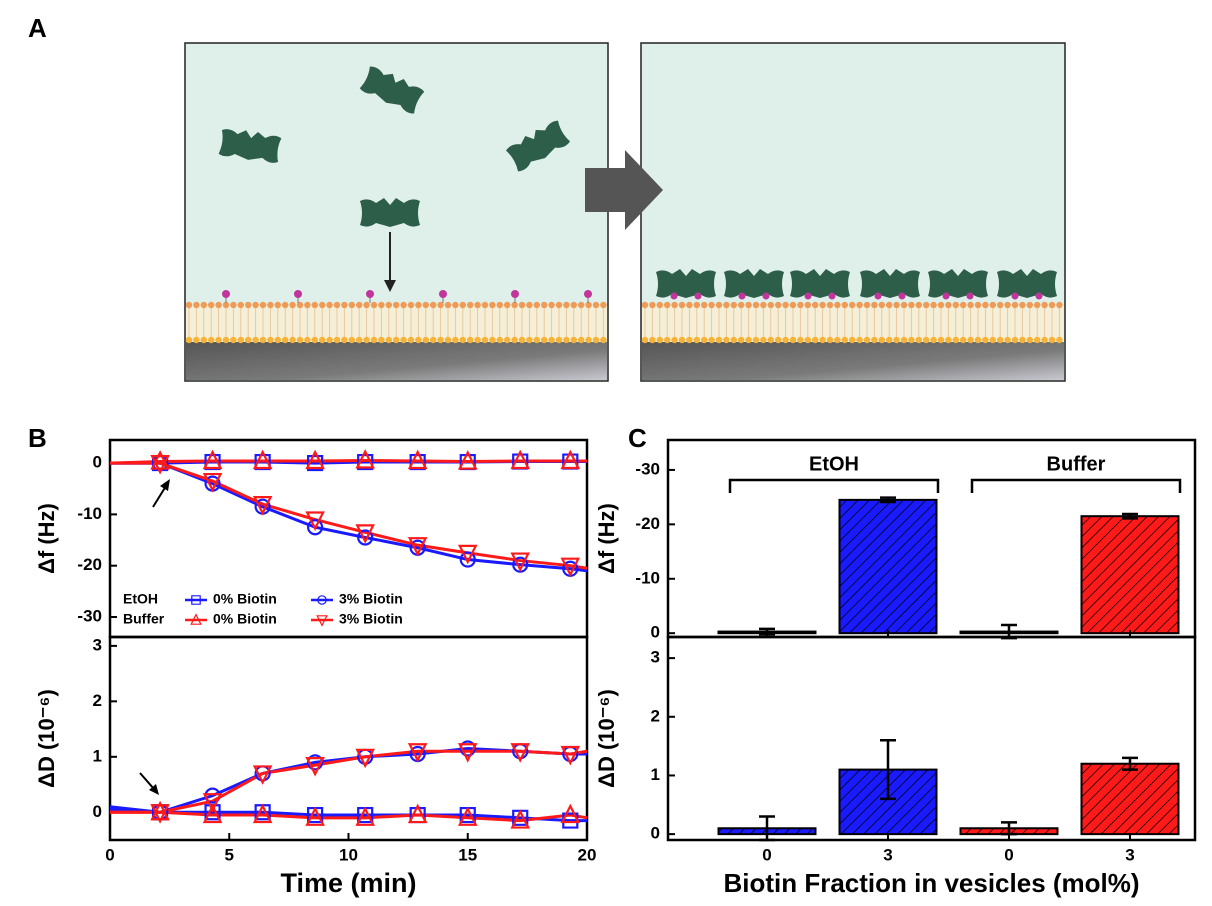  I want to click on legend-marker, so click(196, 600).